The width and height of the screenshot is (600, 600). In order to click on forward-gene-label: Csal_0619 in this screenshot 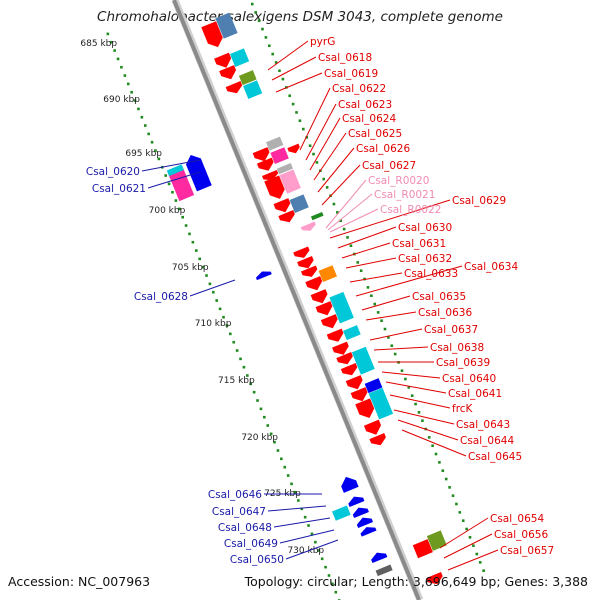, I will do `click(351, 74)`.